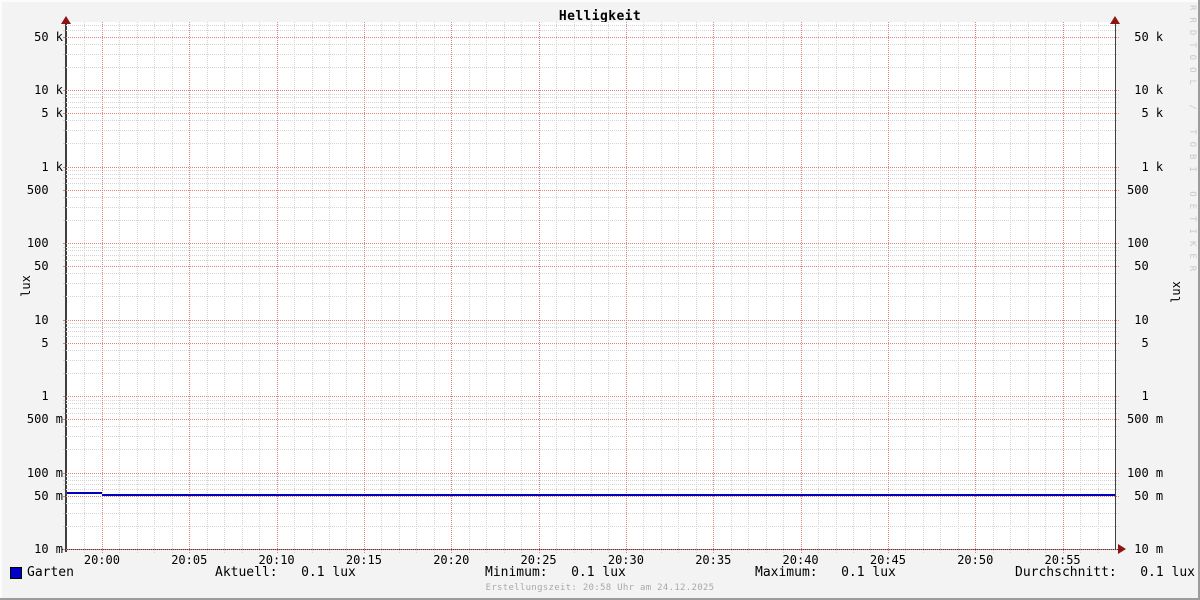 This screenshot has width=1200, height=600. What do you see at coordinates (1145, 166) in the screenshot?
I see `y-tick-label-right: 1 k` at bounding box center [1145, 166].